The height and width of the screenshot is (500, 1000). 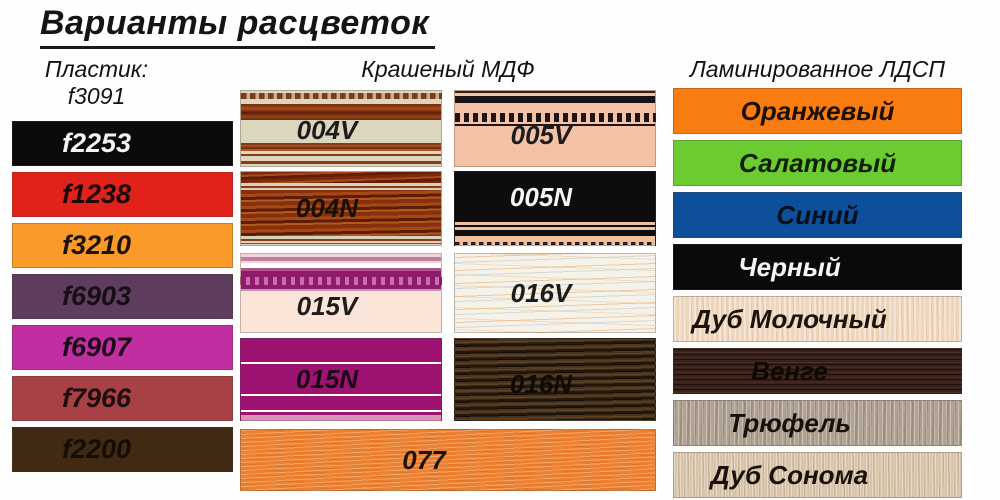 I want to click on swatch-f1238: f1238, so click(x=122, y=194).